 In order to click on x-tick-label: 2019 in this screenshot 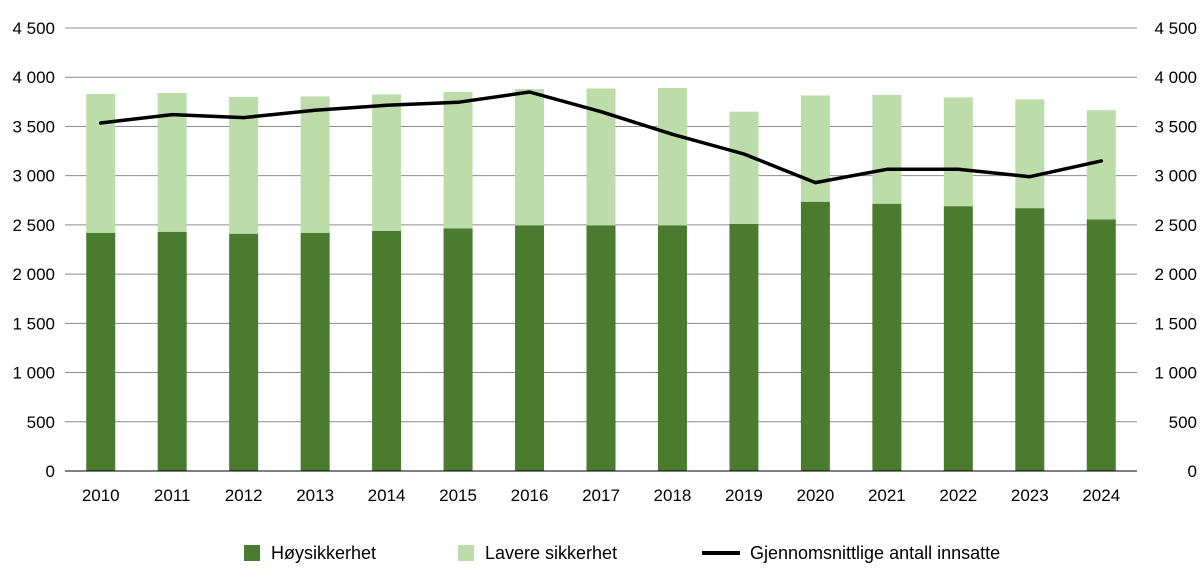, I will do `click(744, 495)`.